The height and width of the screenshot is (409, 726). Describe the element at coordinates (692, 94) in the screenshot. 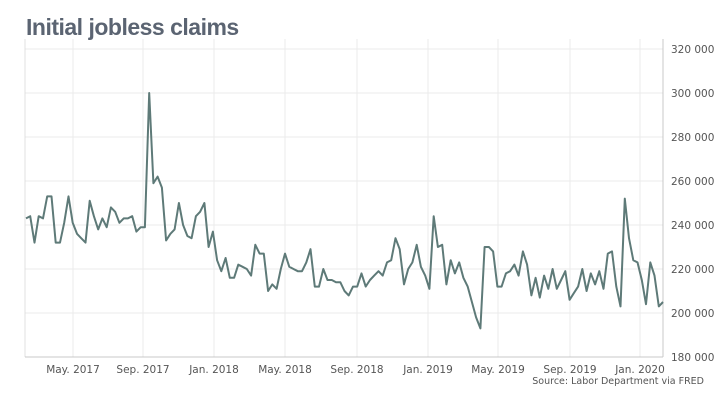

I see `y-tick-label: 300 000` at that location.